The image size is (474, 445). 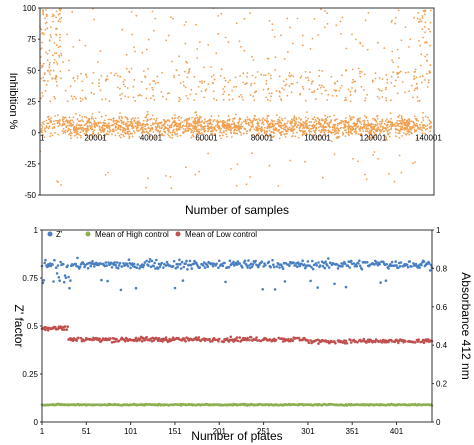 I want to click on x-tick-label: 1, so click(x=42, y=138).